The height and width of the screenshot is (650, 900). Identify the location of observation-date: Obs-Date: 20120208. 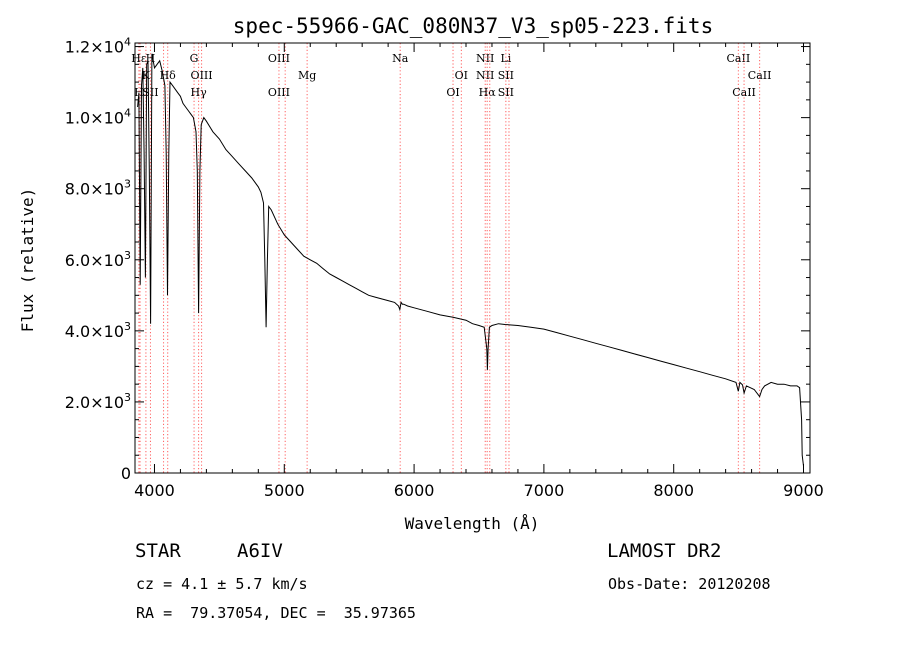
(689, 584).